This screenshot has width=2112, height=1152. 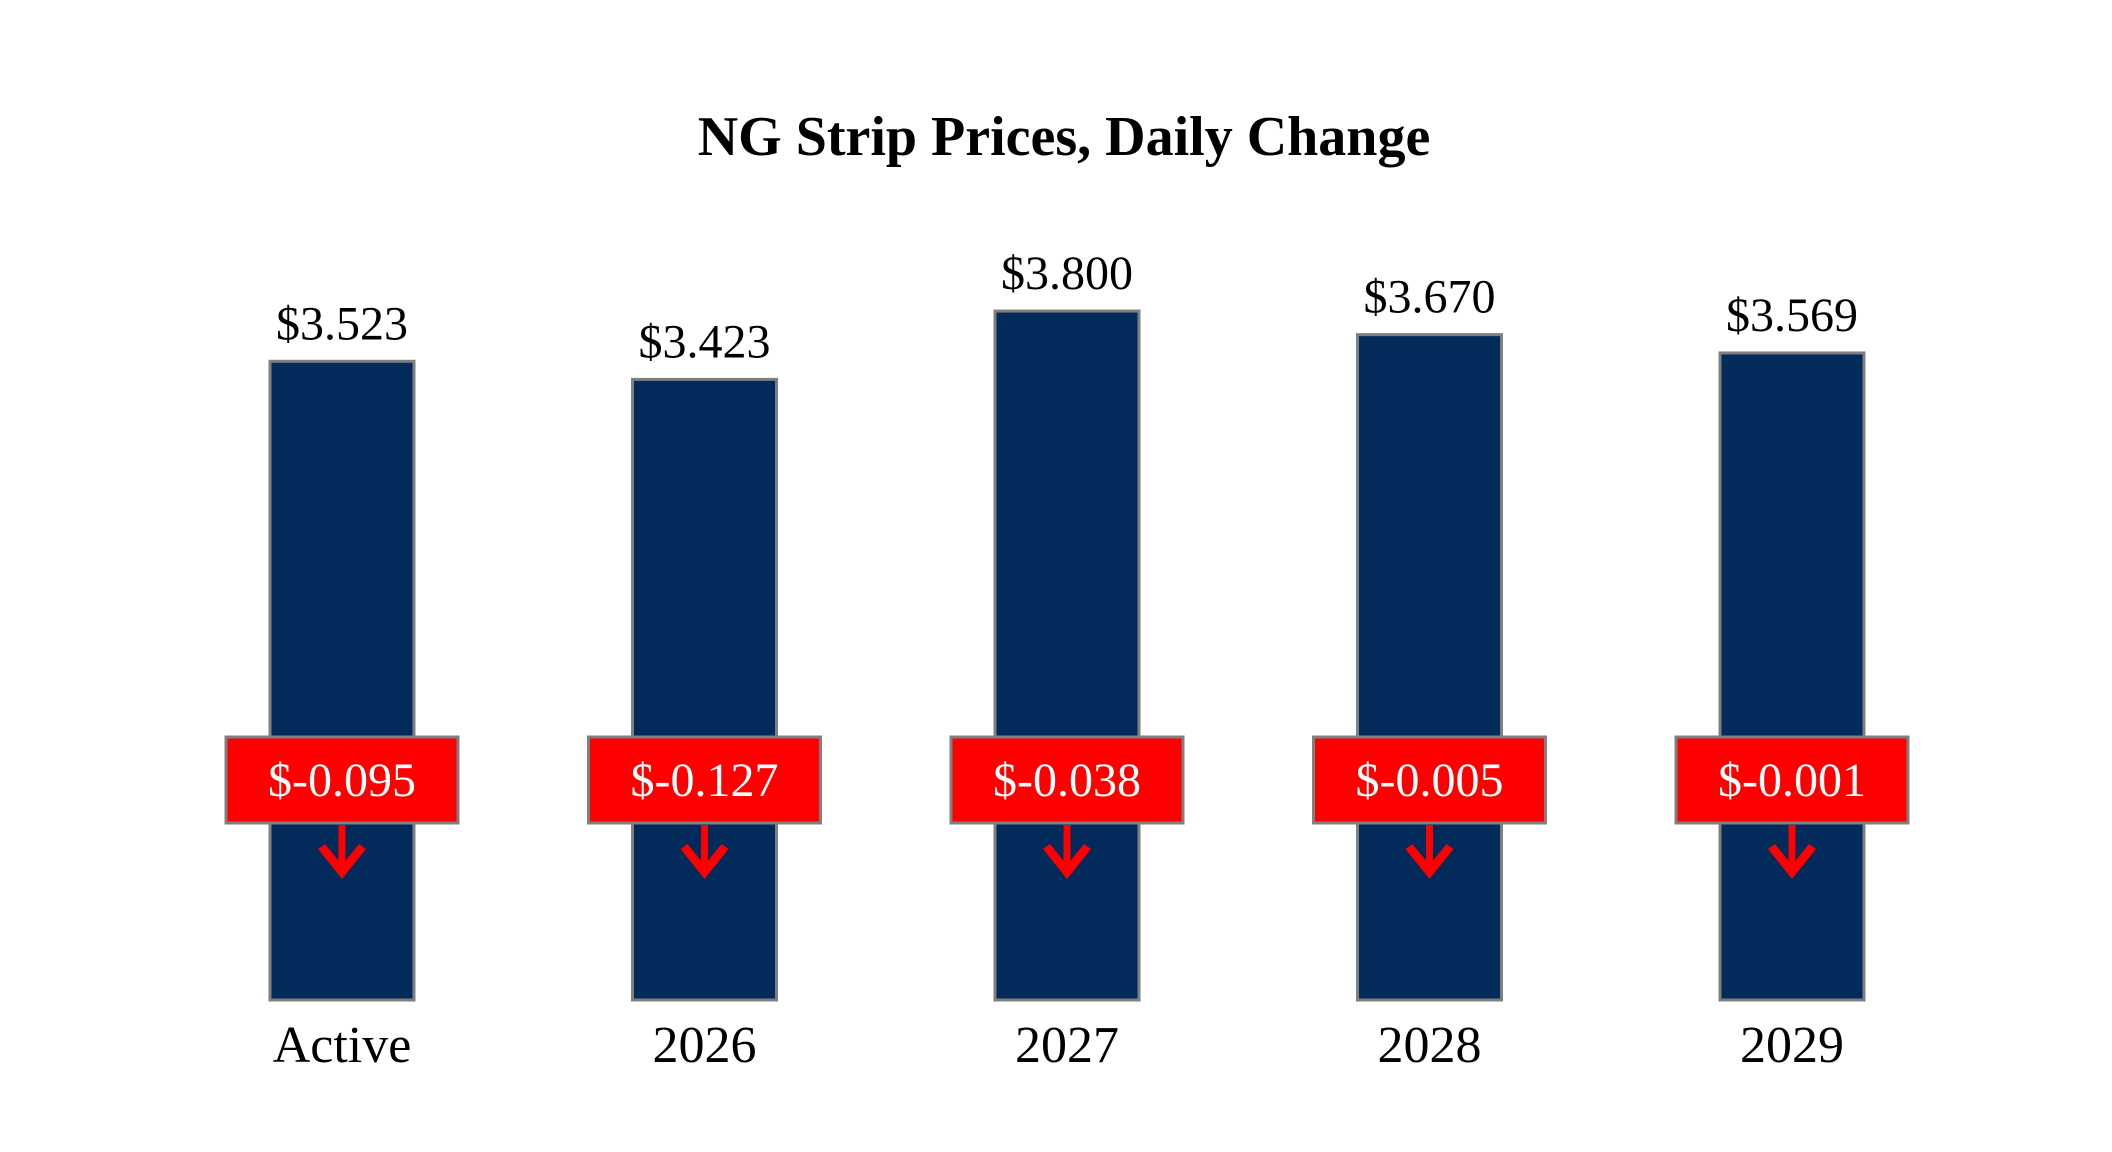 I want to click on change-box-active, so click(x=342, y=780).